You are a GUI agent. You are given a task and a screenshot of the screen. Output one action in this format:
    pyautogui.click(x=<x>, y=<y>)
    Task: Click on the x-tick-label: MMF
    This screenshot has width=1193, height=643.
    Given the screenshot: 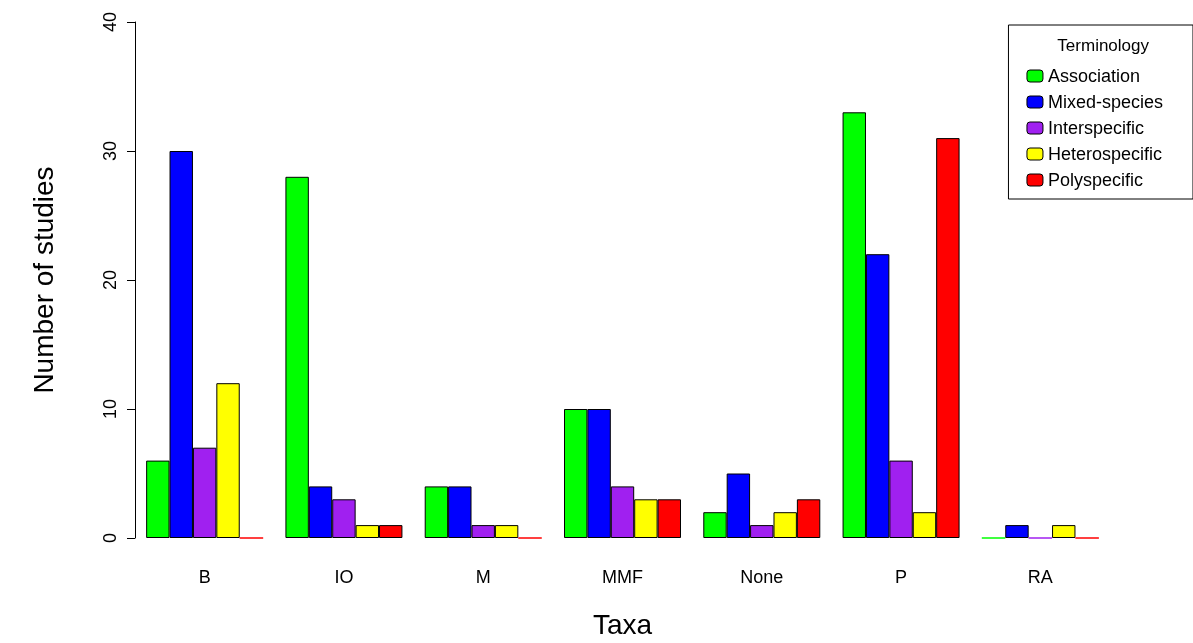 What is the action you would take?
    pyautogui.click(x=622, y=577)
    